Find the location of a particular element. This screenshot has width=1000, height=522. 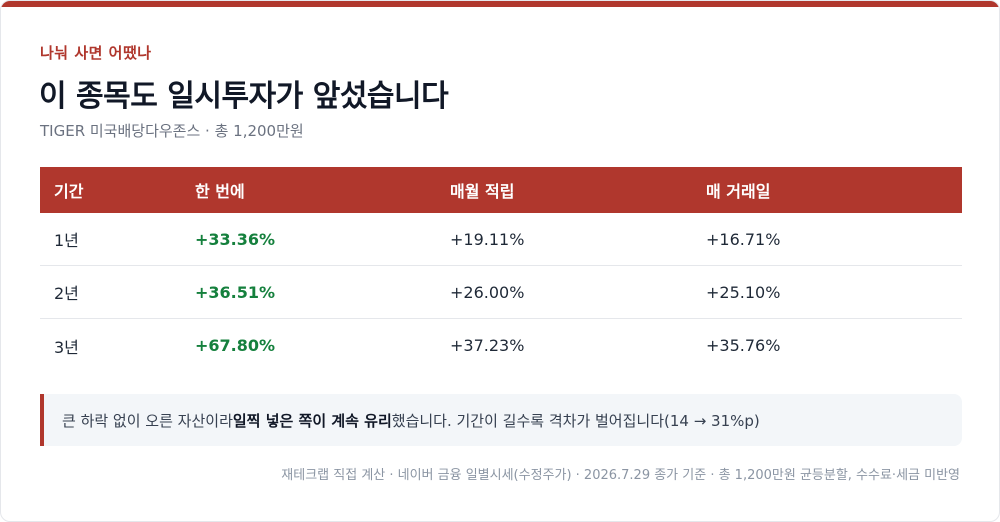

lump-sum-cell: +36.51% is located at coordinates (235, 292).